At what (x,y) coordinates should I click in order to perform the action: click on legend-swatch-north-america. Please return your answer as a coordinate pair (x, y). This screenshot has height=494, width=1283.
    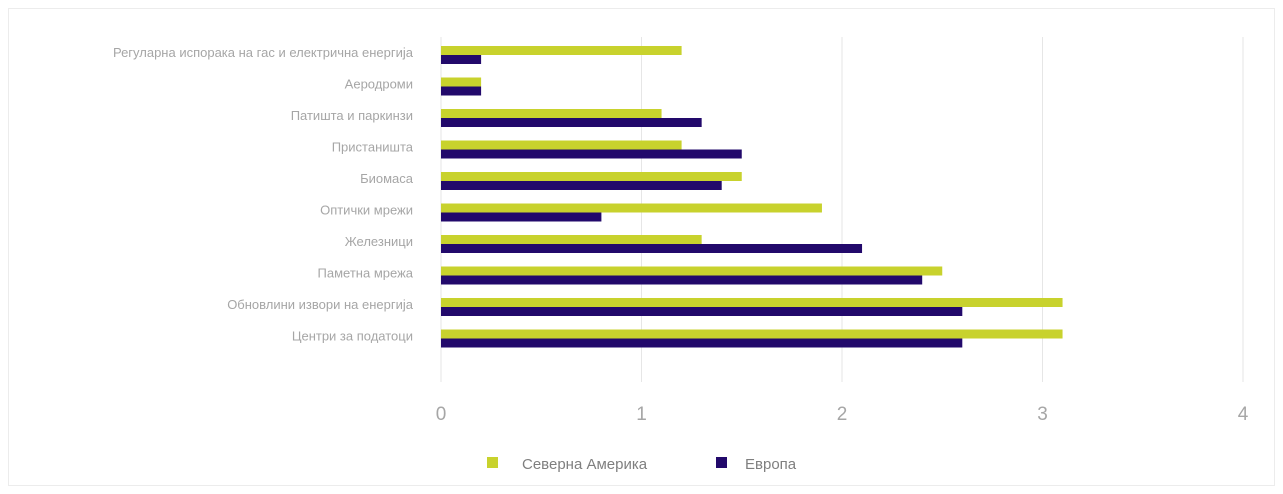
    Looking at the image, I should click on (492, 462).